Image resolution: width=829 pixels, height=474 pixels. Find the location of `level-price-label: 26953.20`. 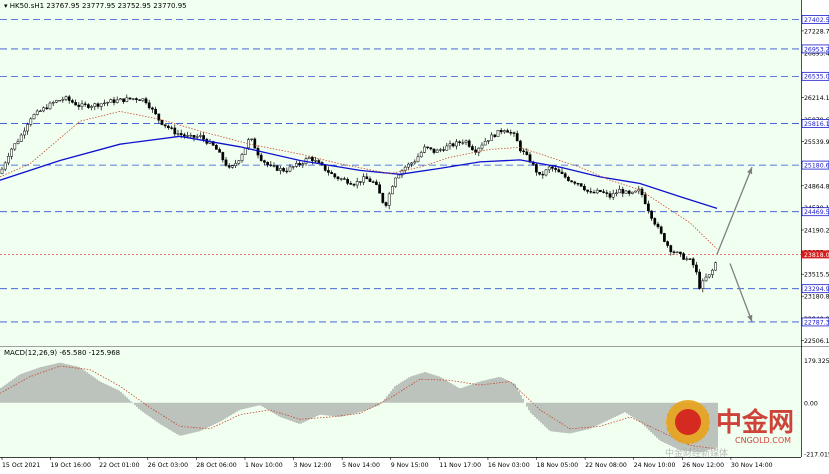

level-price-label: 26953.20 is located at coordinates (816, 49).